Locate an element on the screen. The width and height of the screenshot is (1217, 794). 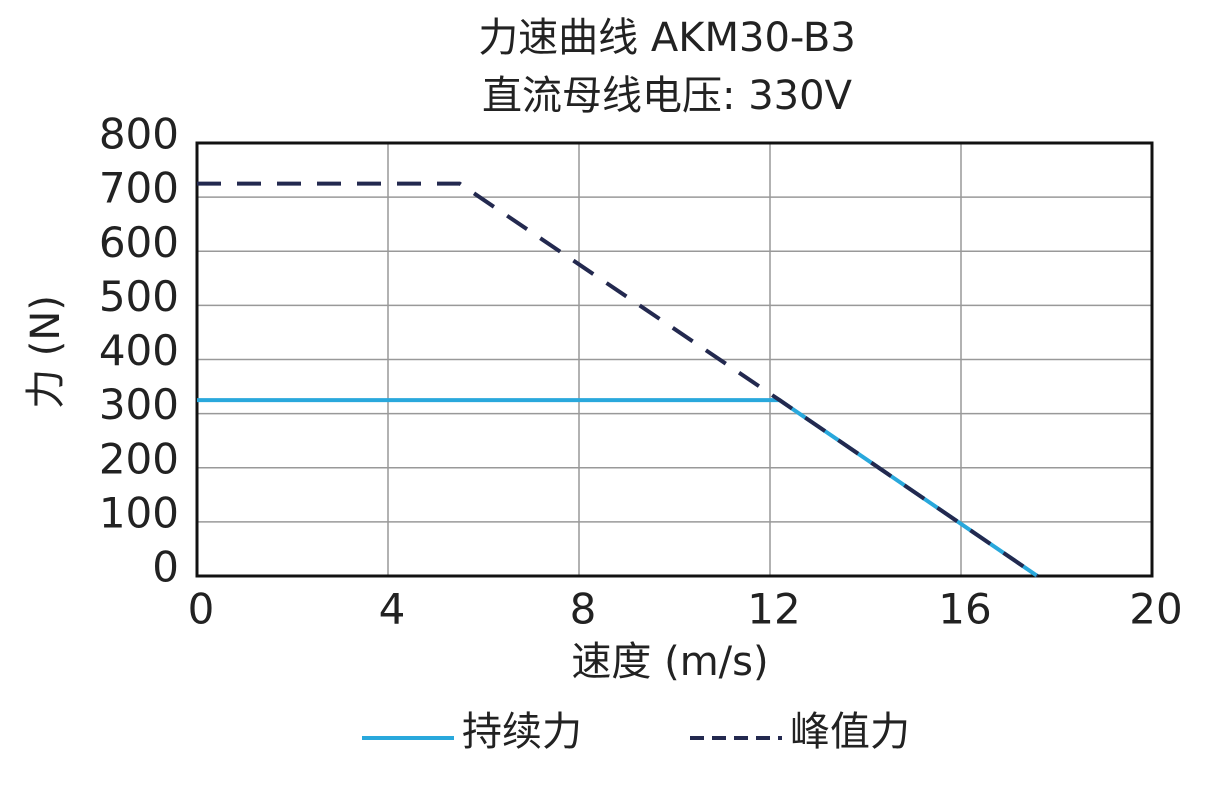
x-axis-label: 速度 (m/s) is located at coordinates (669, 662).